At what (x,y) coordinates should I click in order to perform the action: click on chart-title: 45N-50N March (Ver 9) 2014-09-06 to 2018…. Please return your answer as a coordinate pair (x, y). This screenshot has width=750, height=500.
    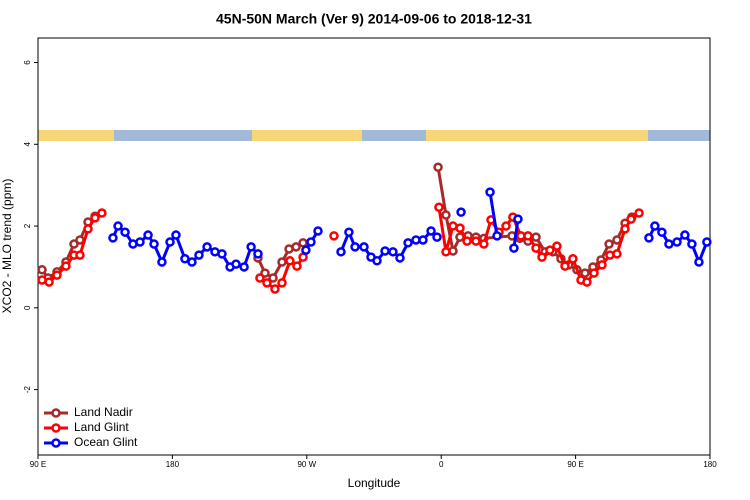
    Looking at the image, I should click on (374, 19).